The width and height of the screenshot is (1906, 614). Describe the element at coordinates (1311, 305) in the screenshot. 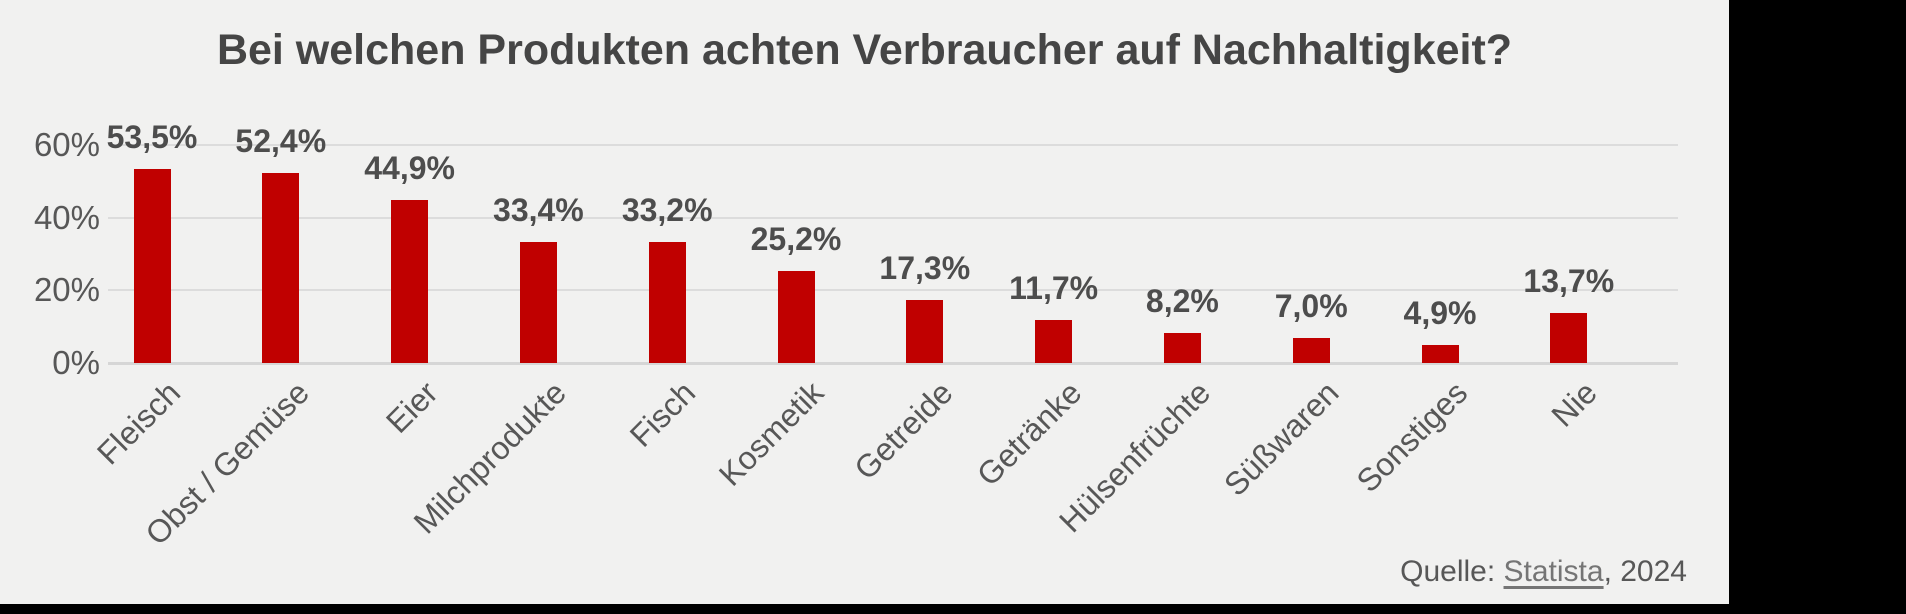

I see `bar-value-label: 7,0%` at that location.